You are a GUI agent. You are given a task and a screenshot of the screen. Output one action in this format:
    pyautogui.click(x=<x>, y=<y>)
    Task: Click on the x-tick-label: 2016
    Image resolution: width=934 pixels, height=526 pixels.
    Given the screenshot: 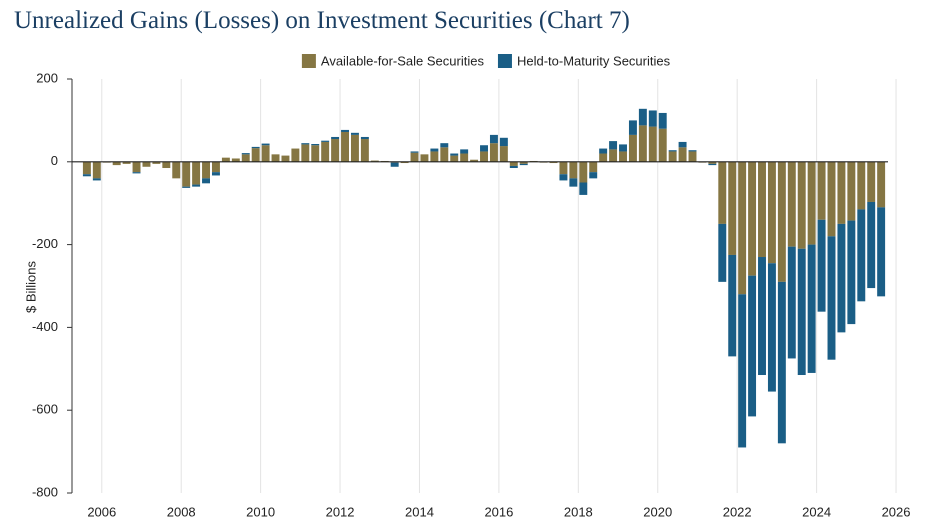 What is the action you would take?
    pyautogui.click(x=498, y=511)
    